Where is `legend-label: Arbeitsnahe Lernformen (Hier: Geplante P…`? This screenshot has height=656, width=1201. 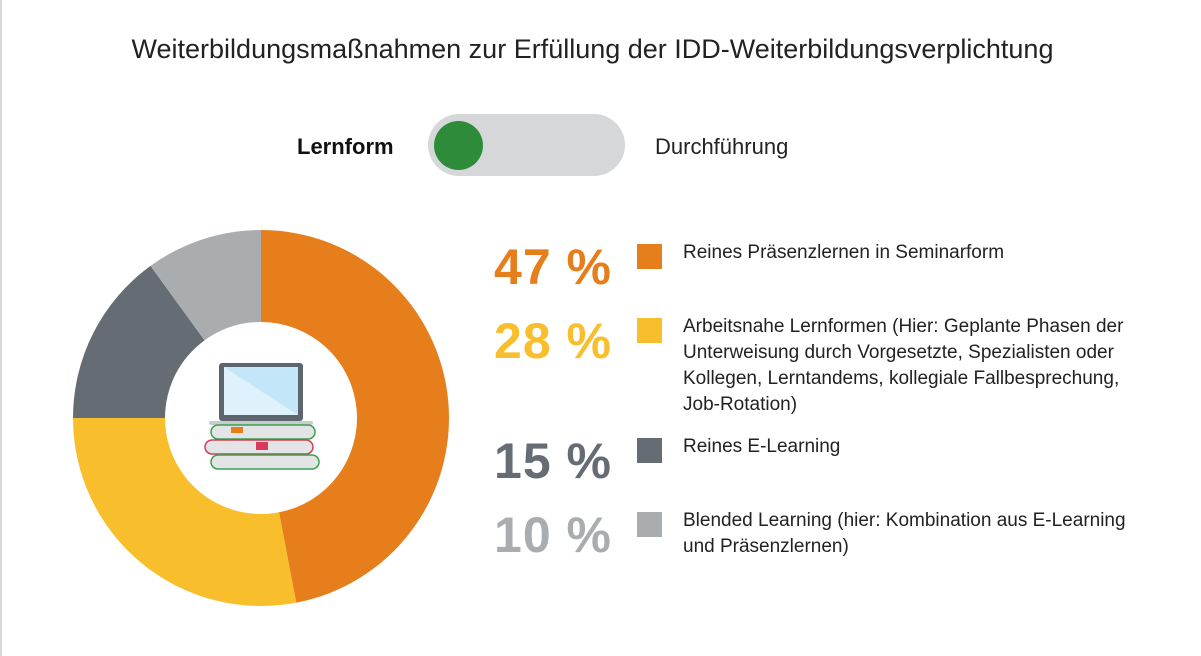
legend-label: Arbeitsnahe Lernformen (Hier: Geplante P… is located at coordinates (903, 365).